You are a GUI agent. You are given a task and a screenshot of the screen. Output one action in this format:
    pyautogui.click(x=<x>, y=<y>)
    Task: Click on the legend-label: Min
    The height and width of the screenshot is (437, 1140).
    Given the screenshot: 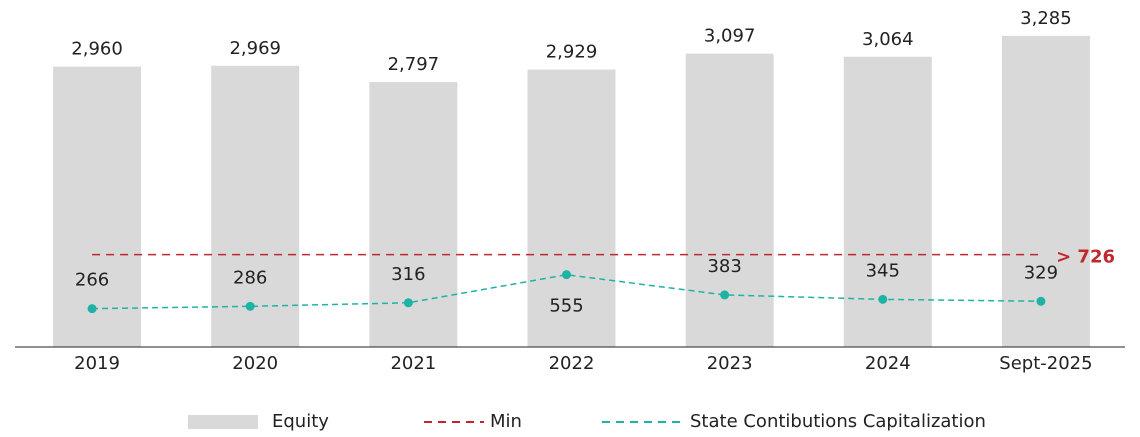 What is the action you would take?
    pyautogui.click(x=506, y=421)
    